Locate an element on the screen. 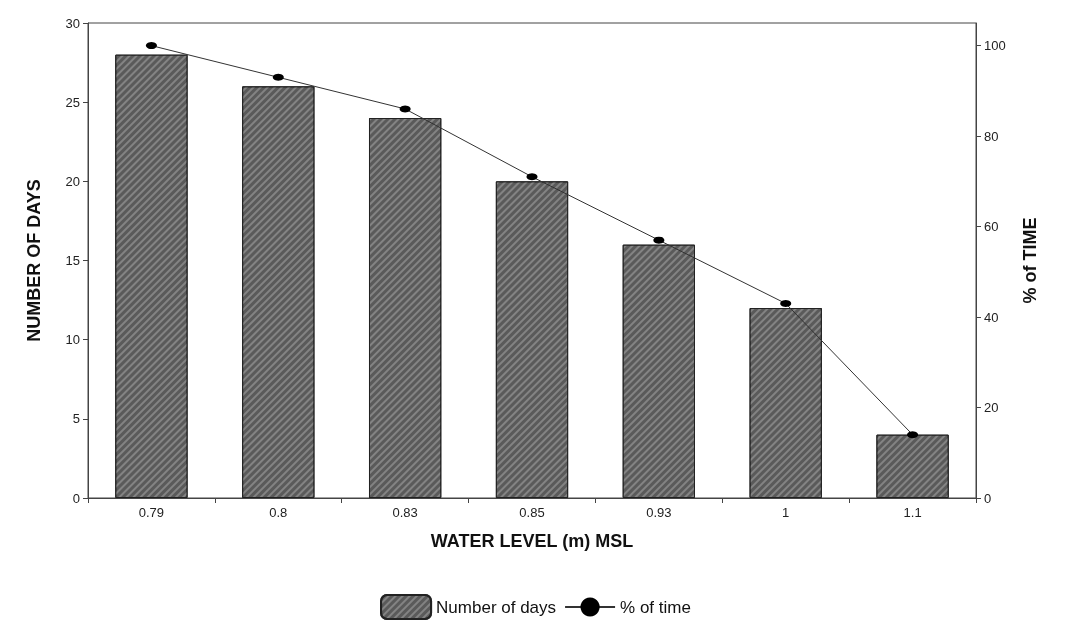 This screenshot has height=635, width=1071. y2-tick-label: 40 is located at coordinates (991, 317).